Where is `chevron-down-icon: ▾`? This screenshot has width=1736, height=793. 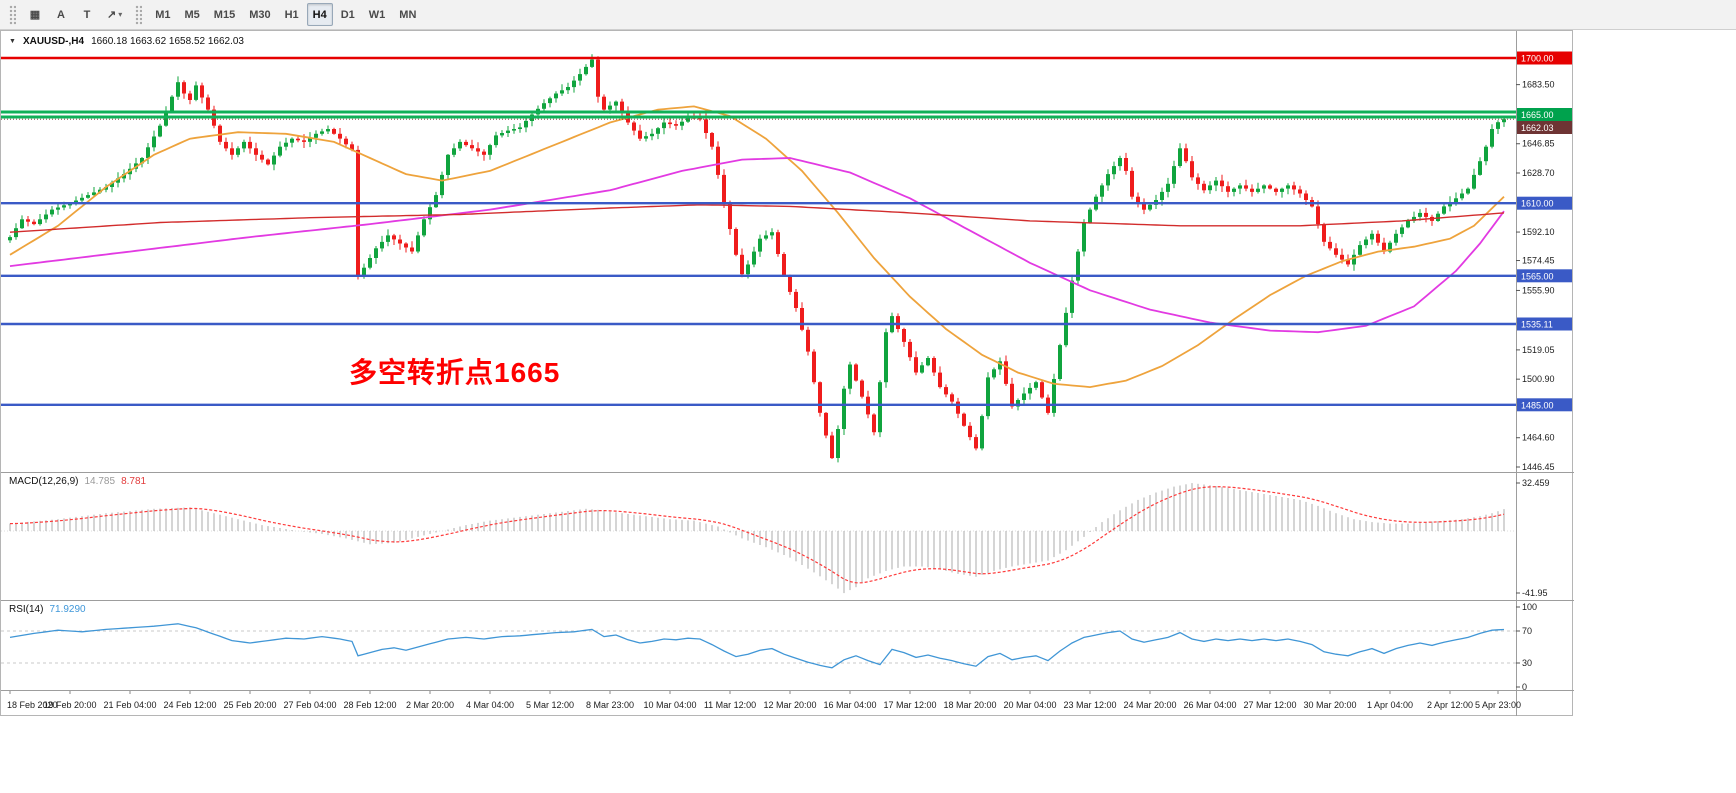 chevron-down-icon: ▾ is located at coordinates (120, 14).